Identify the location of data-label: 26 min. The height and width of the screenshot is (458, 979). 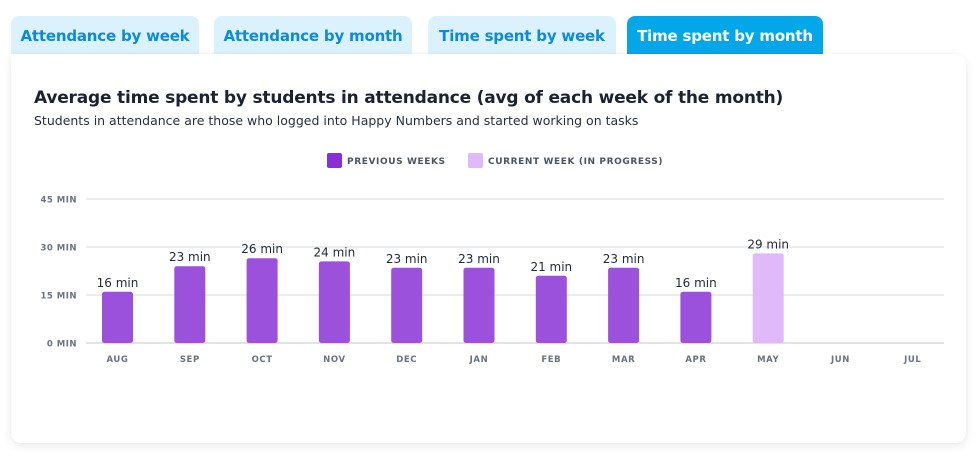
(262, 249).